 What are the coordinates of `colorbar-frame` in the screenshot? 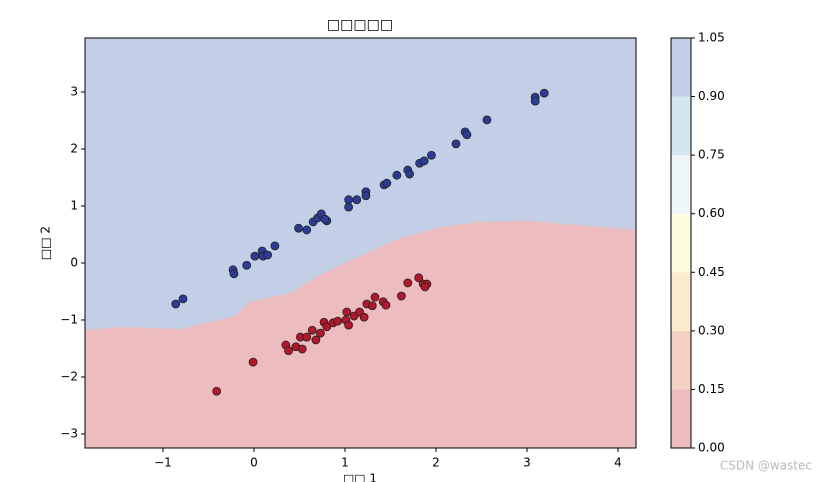 It's located at (681, 243).